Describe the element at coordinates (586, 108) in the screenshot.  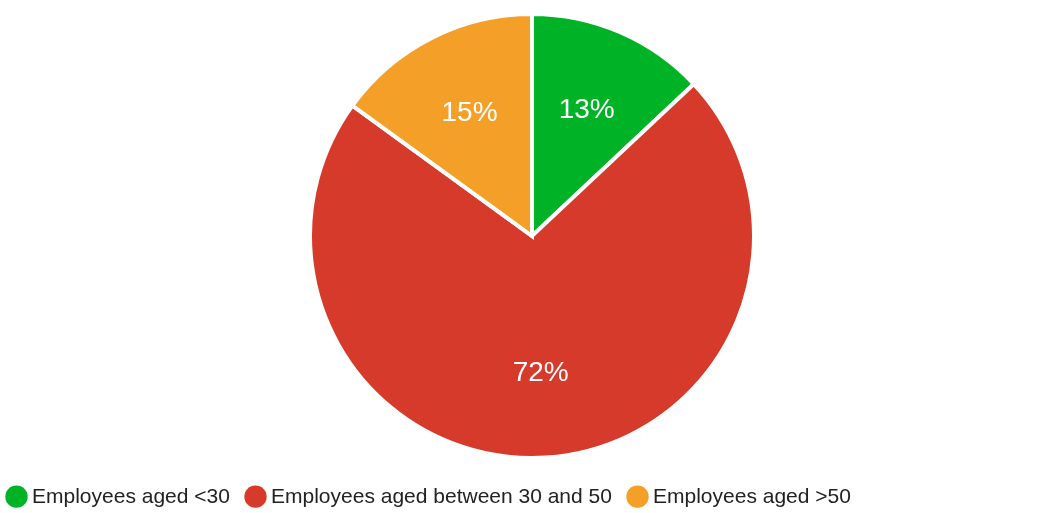
I see `data-label: 13%` at that location.